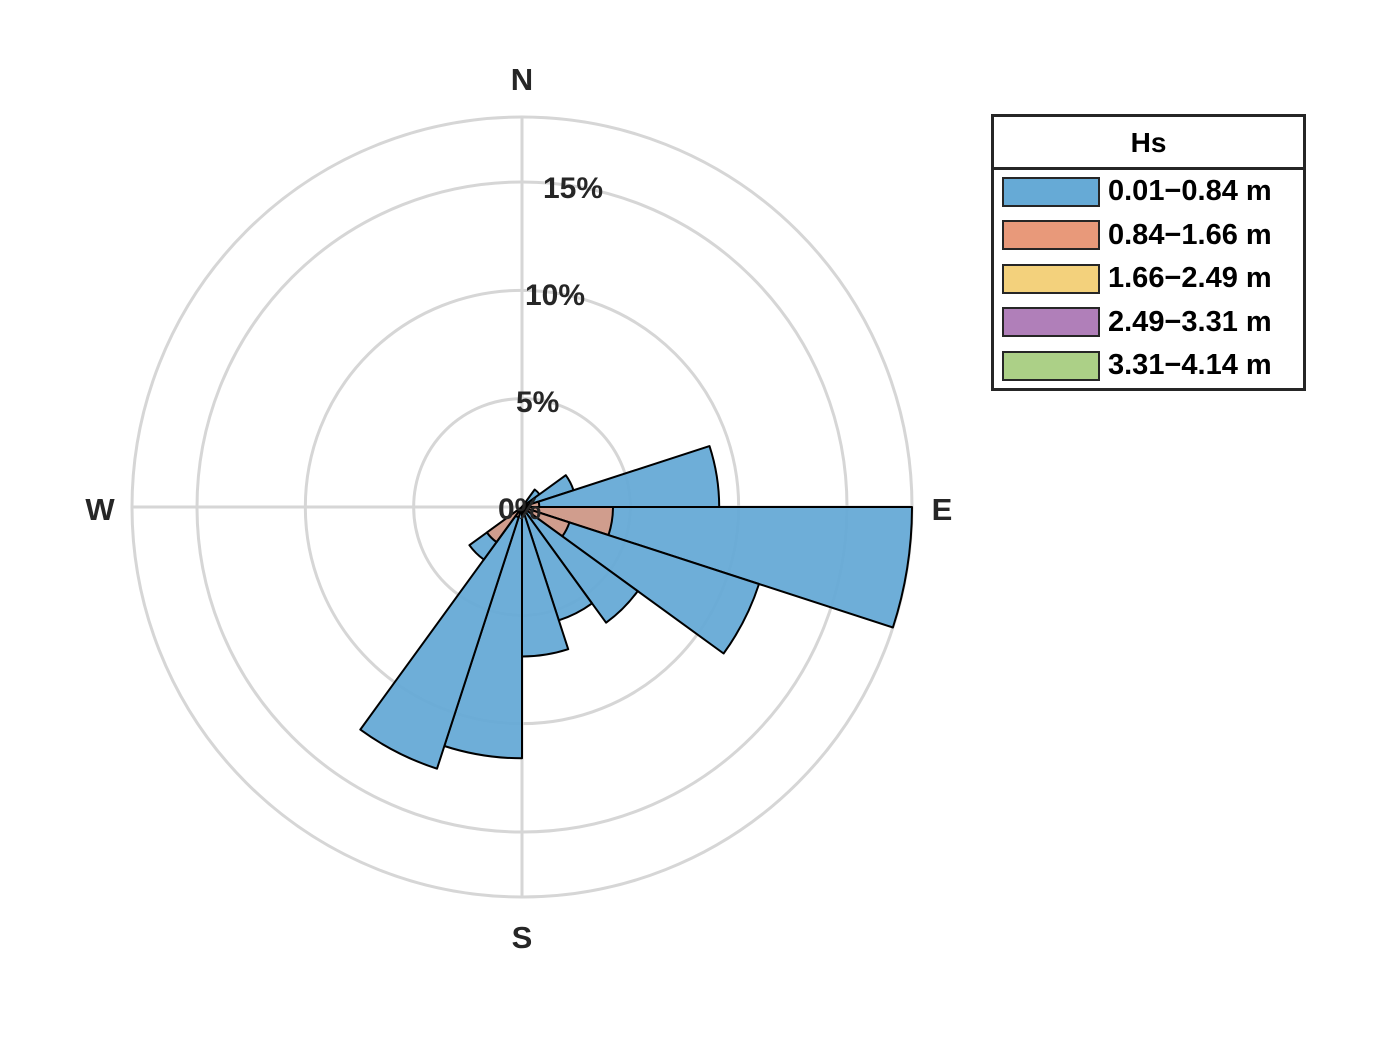 The image size is (1400, 1050). I want to click on legend-label: 0.84−1.66 m, so click(1190, 234).